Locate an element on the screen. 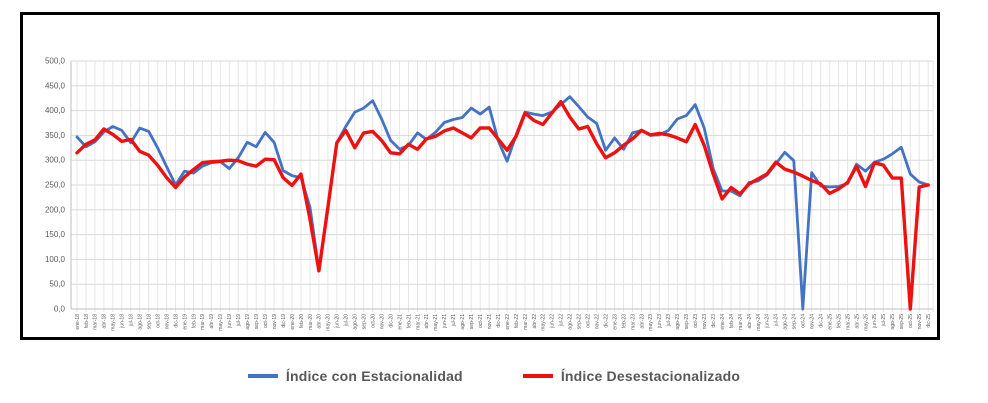  x-axis-tick-label: ene-21 is located at coordinates (400, 322).